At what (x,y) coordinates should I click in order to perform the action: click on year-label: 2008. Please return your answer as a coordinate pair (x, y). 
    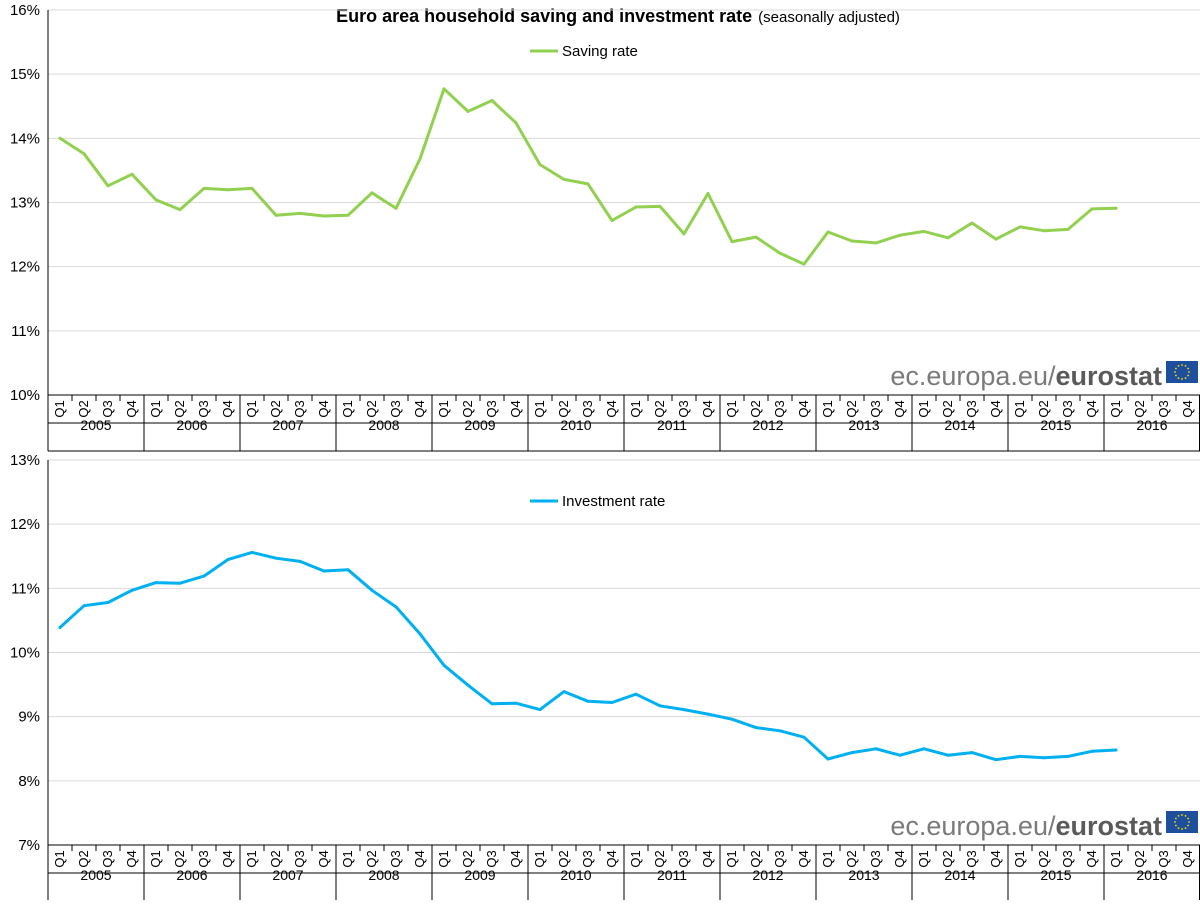
    Looking at the image, I should click on (383, 425).